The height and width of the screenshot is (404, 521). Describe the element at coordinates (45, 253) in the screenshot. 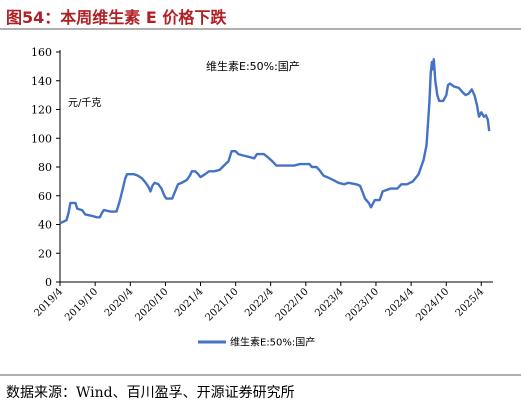

I see `y-tick-label: 20` at that location.